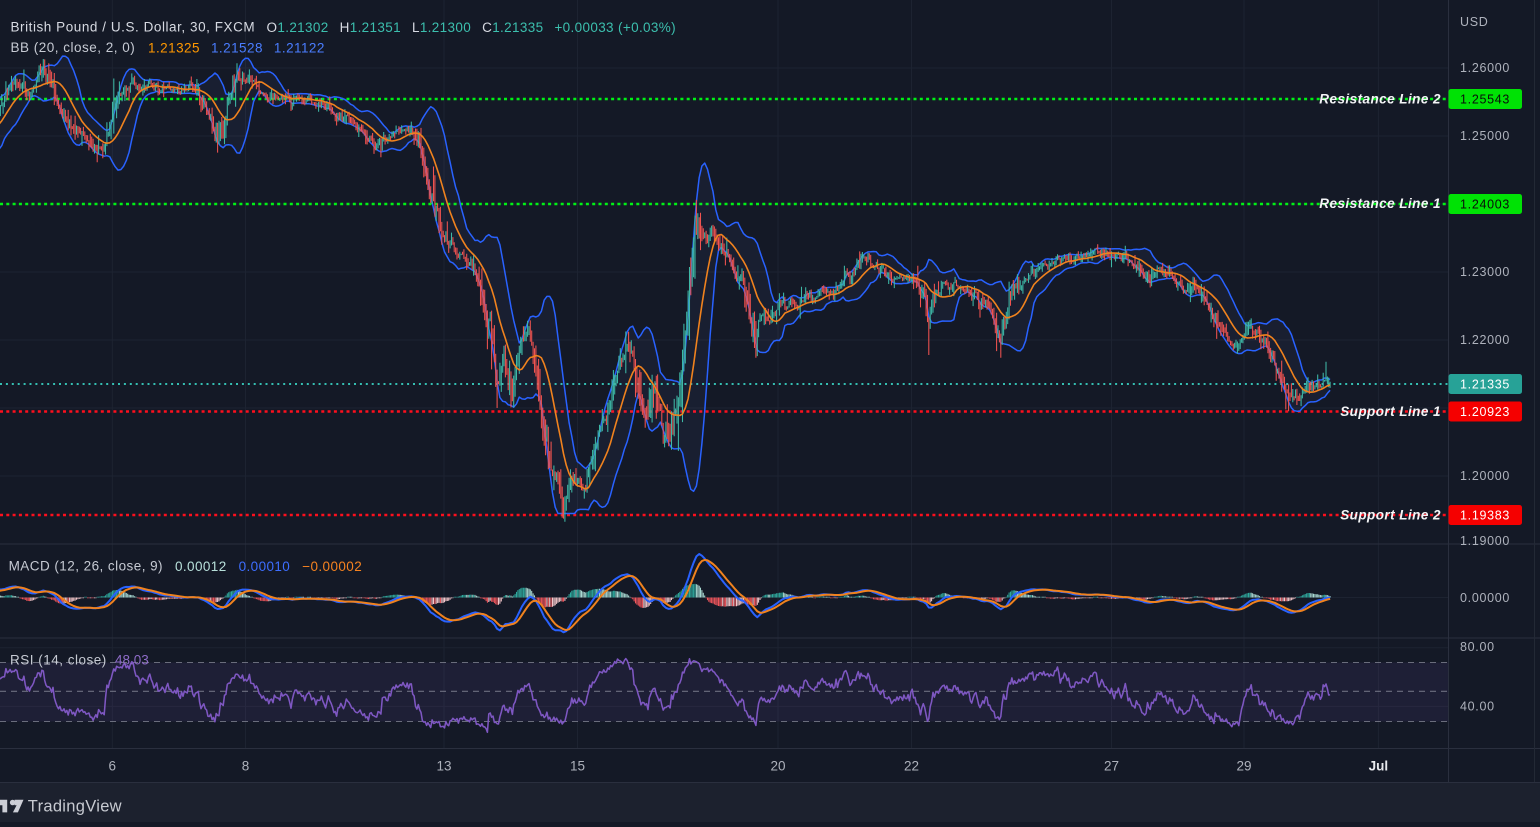 The height and width of the screenshot is (827, 1540). Describe the element at coordinates (1477, 706) in the screenshot. I see `svg-text: 40.00` at that location.